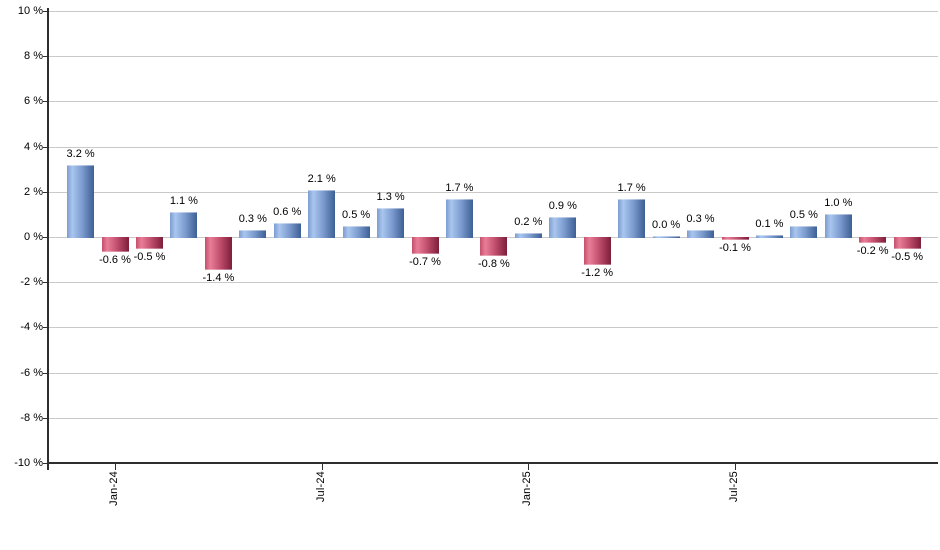  Describe the element at coordinates (321, 487) in the screenshot. I see `x-axis-label: Jul-24` at that location.